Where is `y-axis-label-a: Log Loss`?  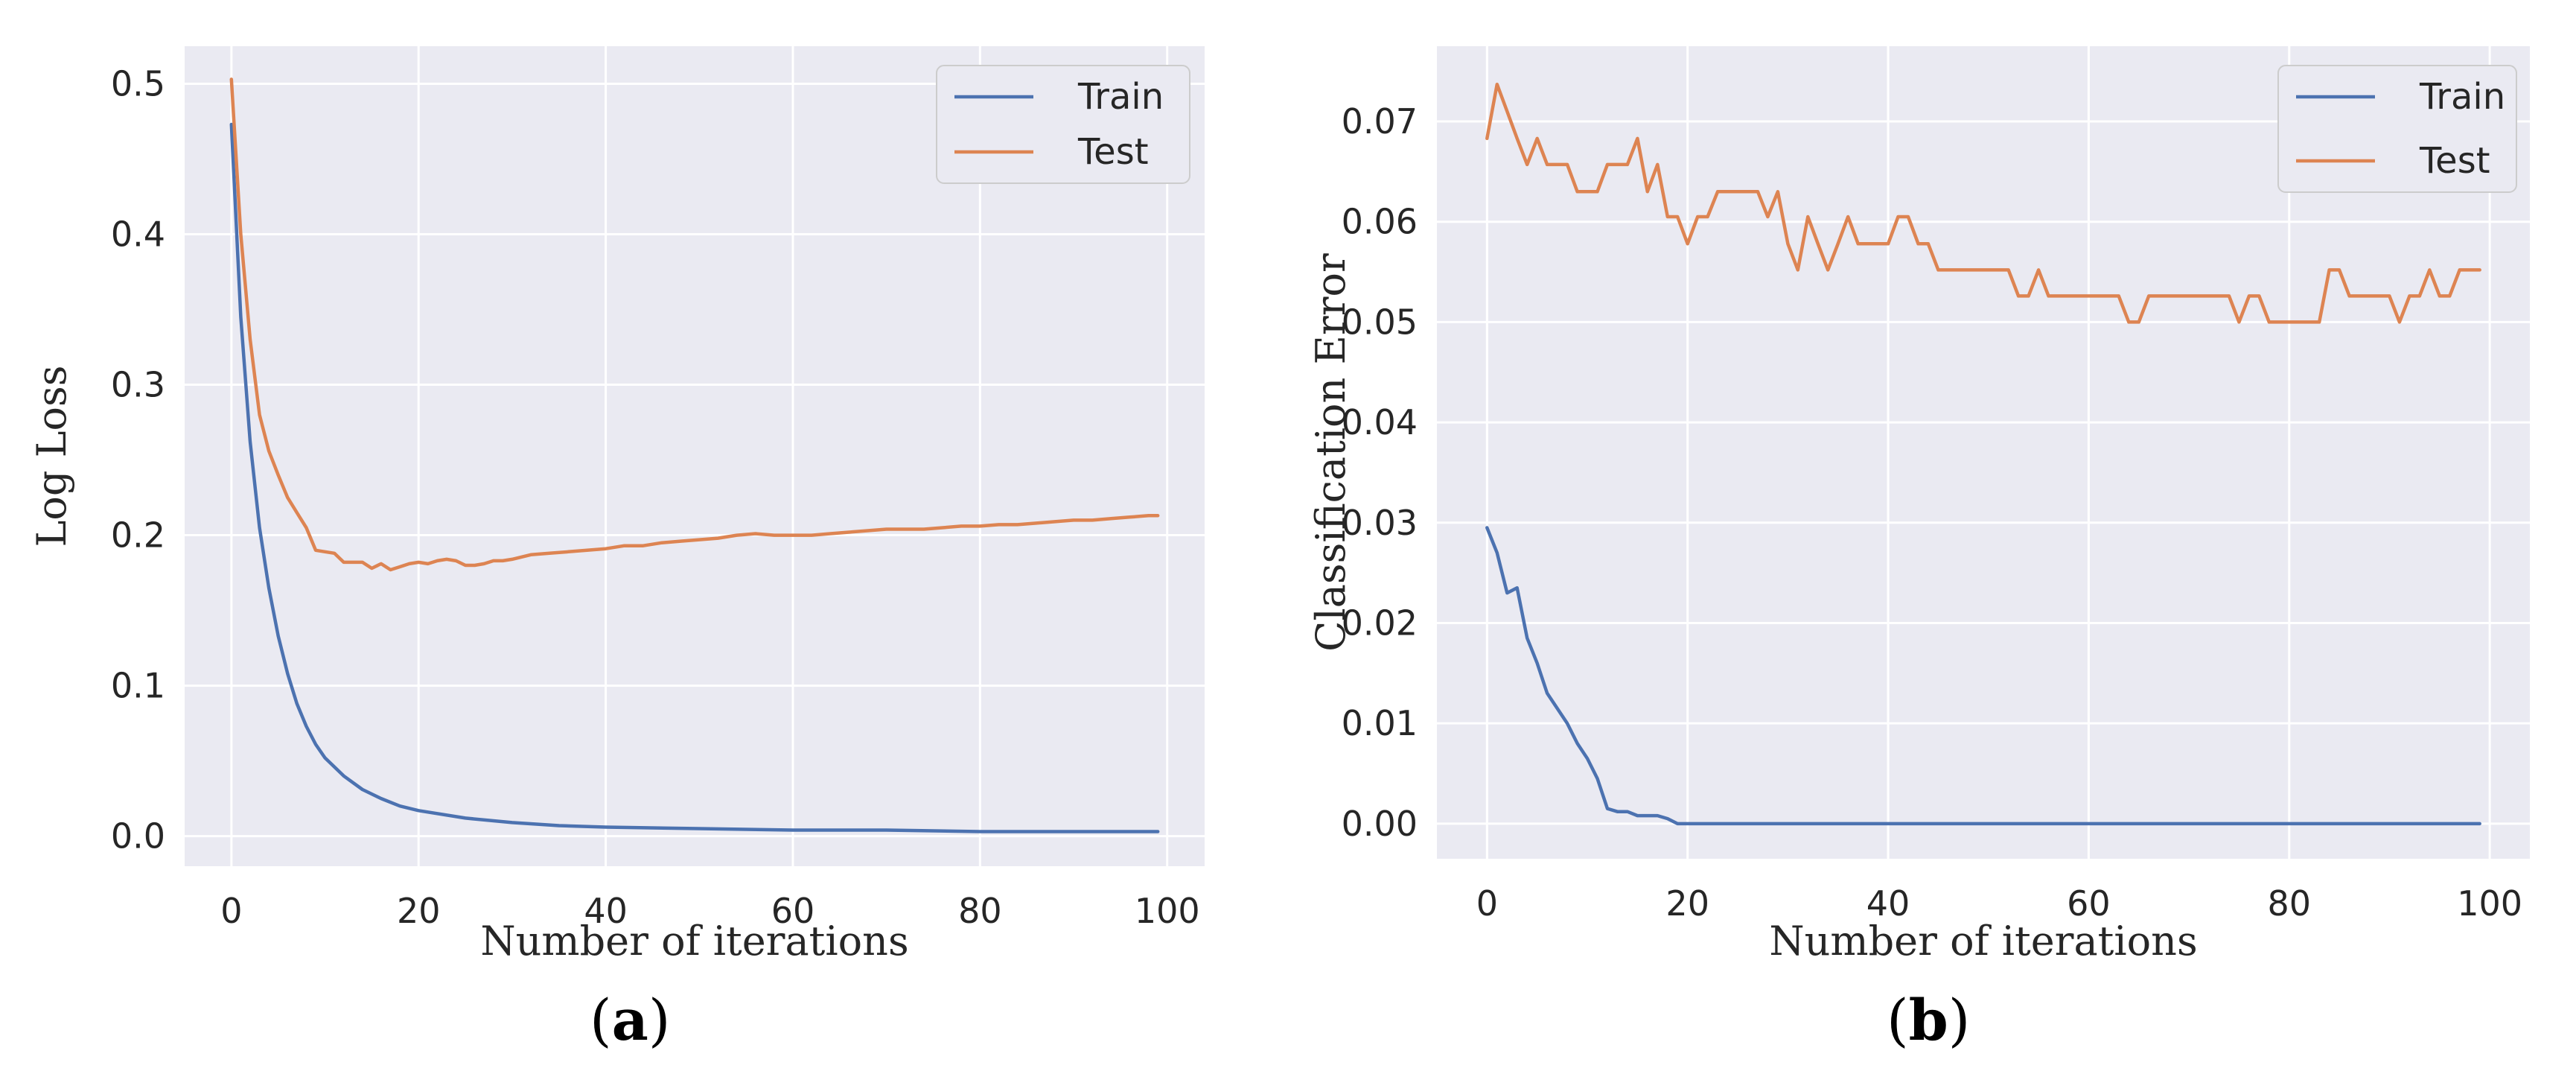 y-axis-label-a: Log Loss is located at coordinates (52, 456).